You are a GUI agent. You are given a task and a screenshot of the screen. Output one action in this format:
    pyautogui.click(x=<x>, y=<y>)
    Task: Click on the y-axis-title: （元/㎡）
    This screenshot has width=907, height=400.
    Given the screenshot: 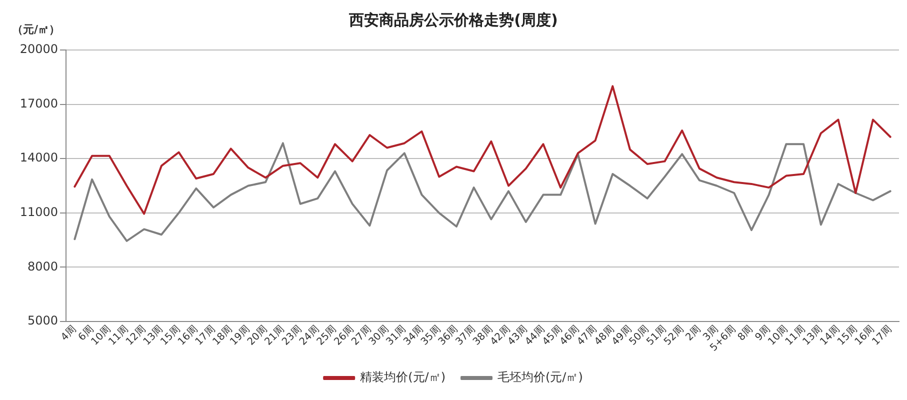 What is the action you would take?
    pyautogui.click(x=36, y=29)
    